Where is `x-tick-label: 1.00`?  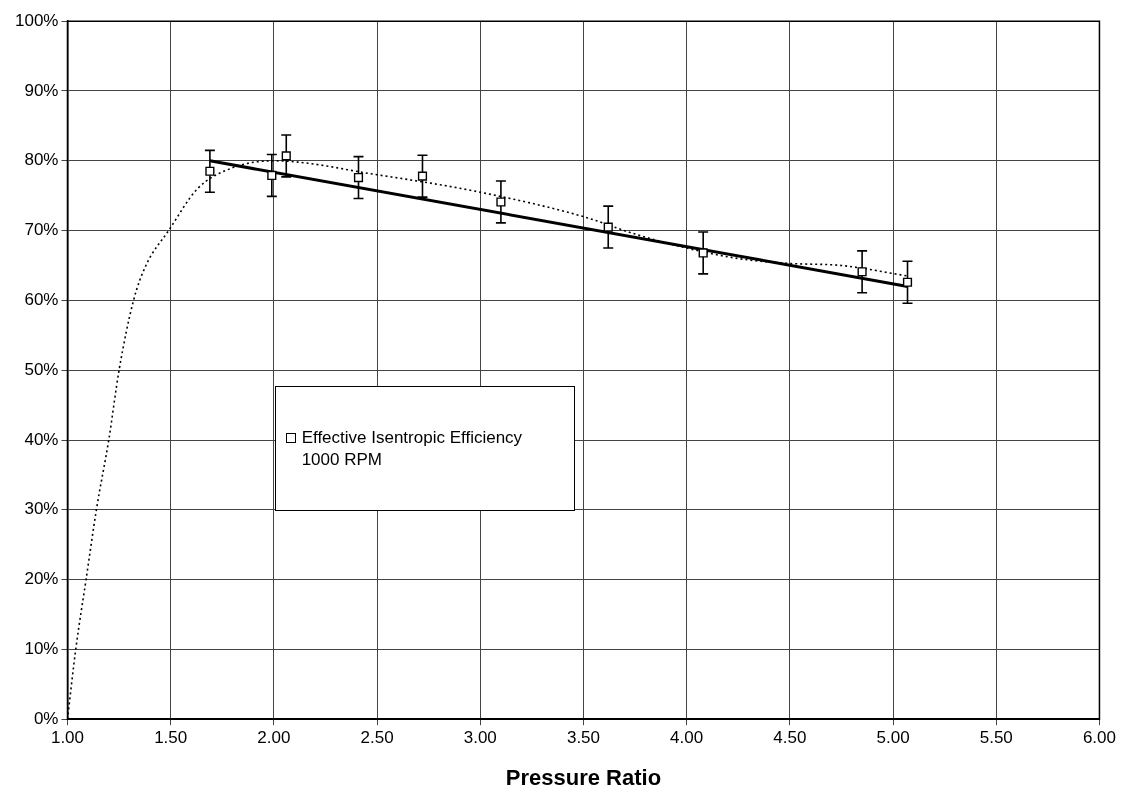
x-tick-label: 1.00 is located at coordinates (67, 738).